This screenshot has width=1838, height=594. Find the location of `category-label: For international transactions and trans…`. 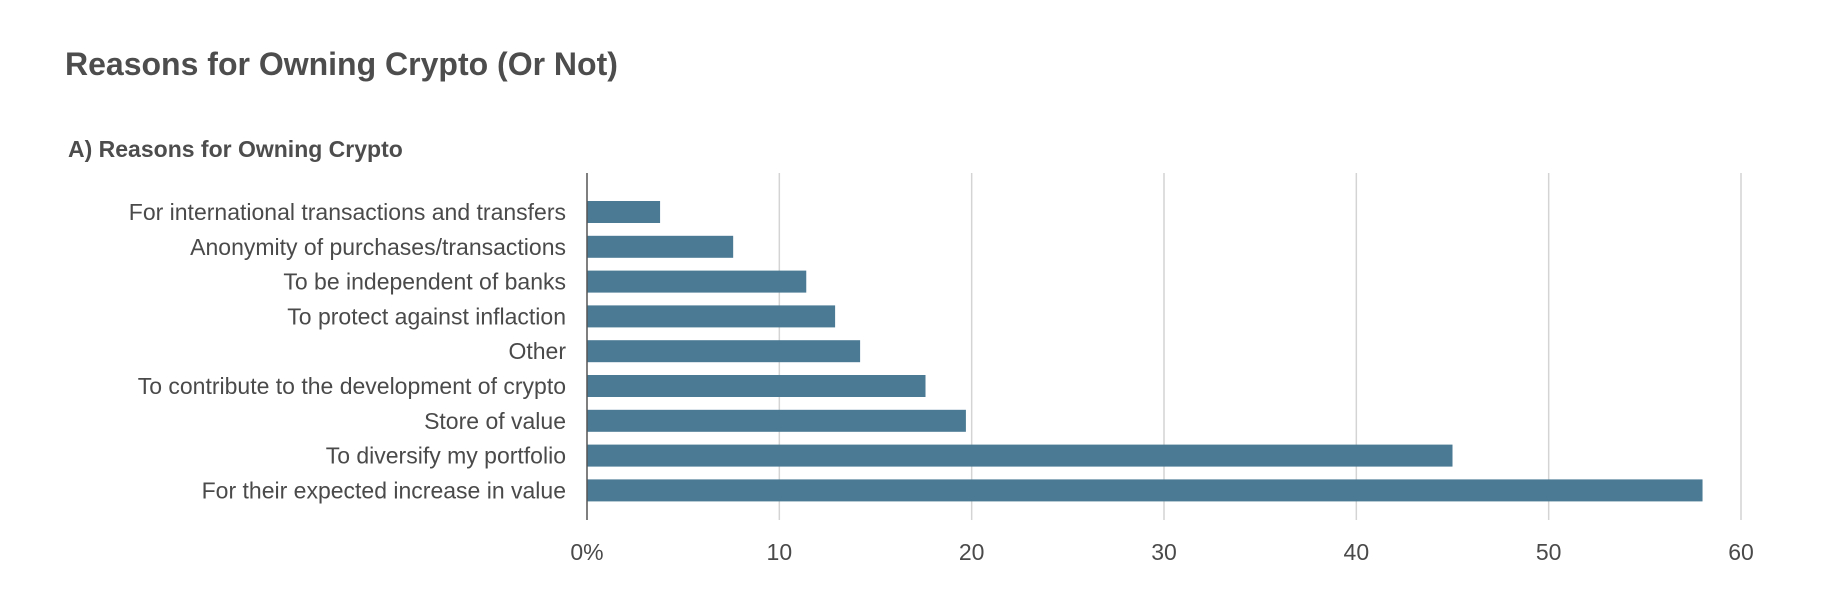

category-label: For international transactions and trans… is located at coordinates (347, 212).